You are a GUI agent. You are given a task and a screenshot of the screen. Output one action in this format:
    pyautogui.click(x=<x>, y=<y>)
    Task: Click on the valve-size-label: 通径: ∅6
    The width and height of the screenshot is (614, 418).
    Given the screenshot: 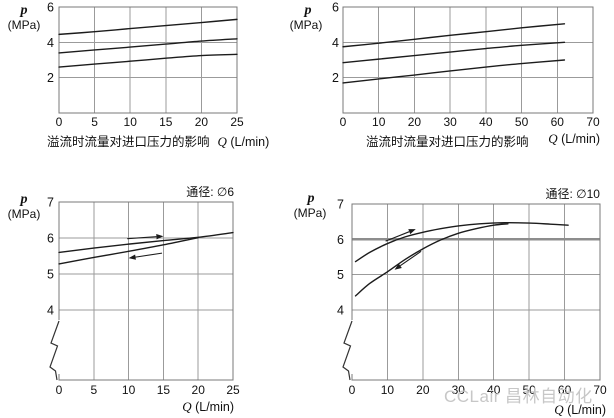 What is the action you would take?
    pyautogui.click(x=210, y=192)
    